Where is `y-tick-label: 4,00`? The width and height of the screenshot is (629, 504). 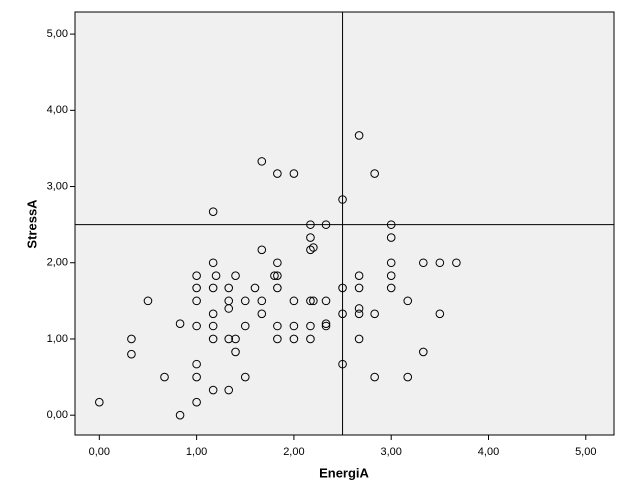
y-tick-label: 4,00 is located at coordinates (57, 110).